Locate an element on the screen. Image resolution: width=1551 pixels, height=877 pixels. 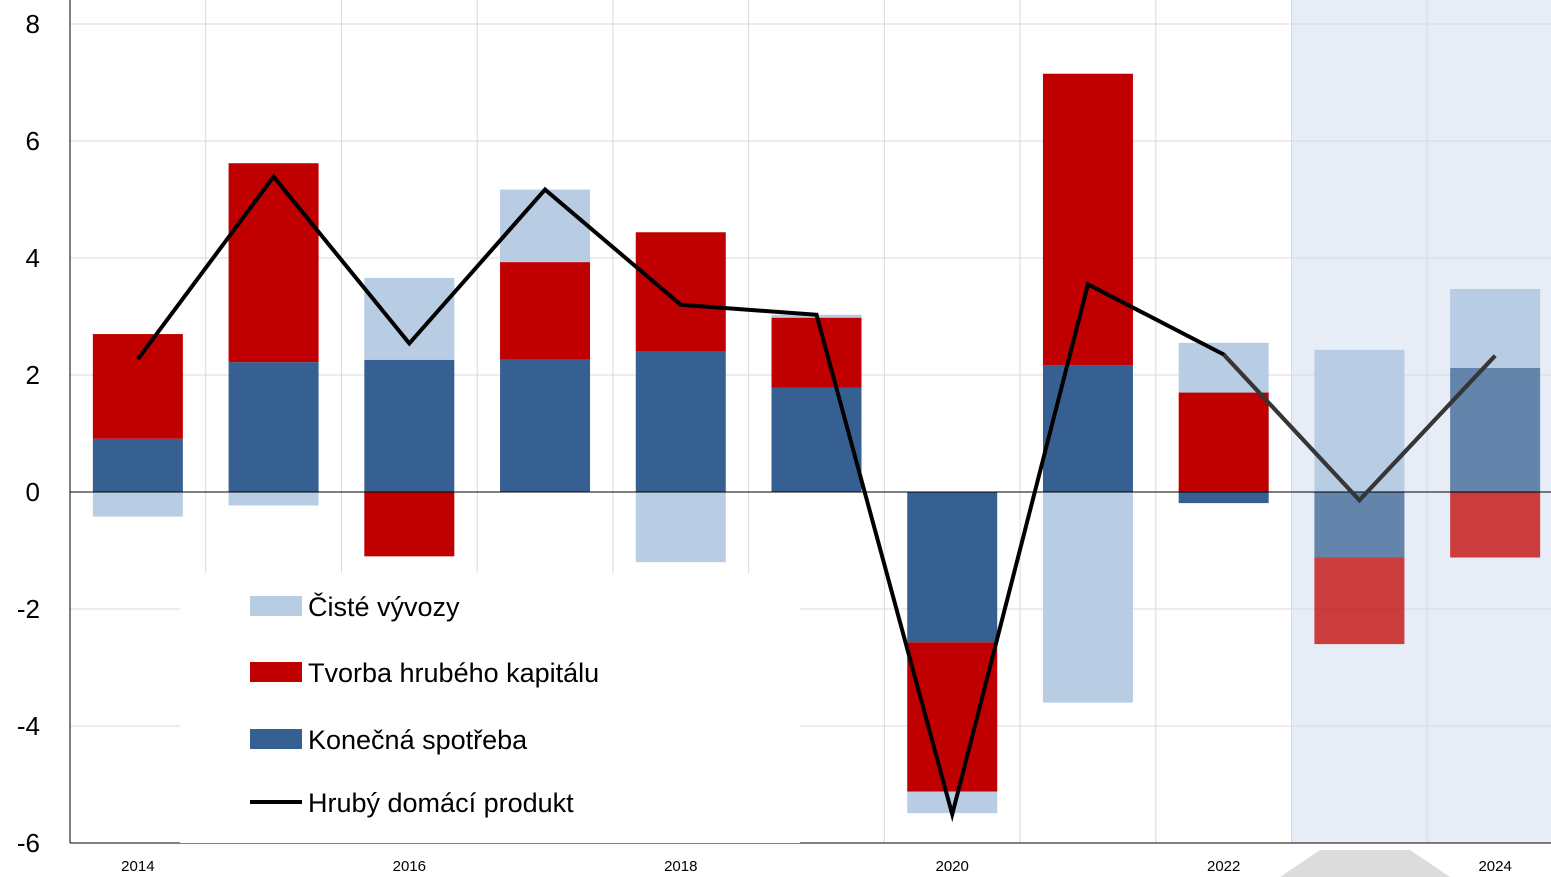
legend-swatch-net-exports is located at coordinates (276, 606).